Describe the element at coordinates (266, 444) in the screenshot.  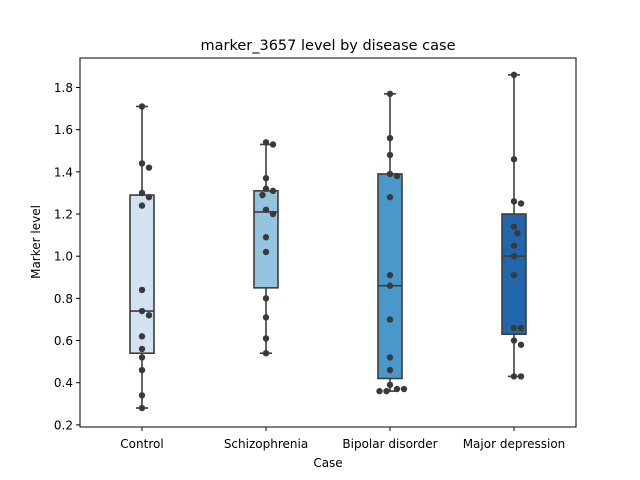
I see `x-tick-label: Schizophrenia` at that location.